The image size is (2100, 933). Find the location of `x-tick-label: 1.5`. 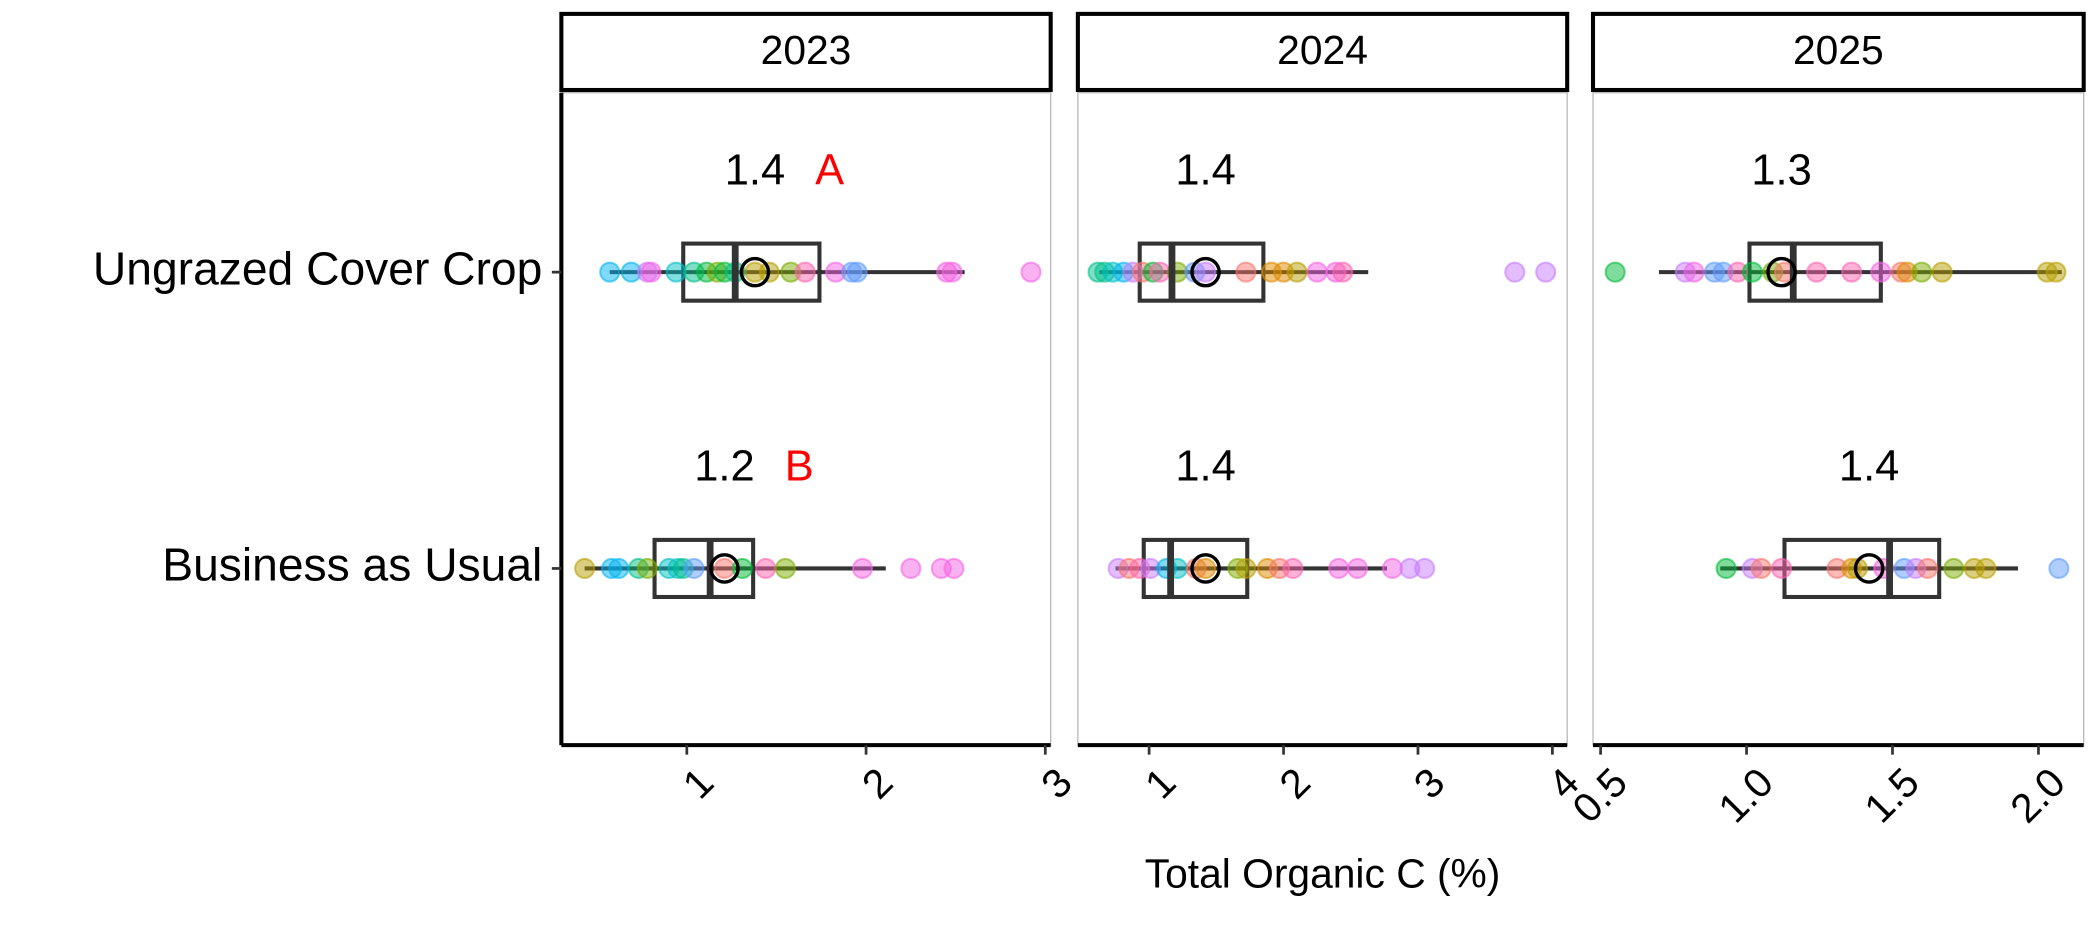

x-tick-label: 1.5 is located at coordinates (1891, 795).